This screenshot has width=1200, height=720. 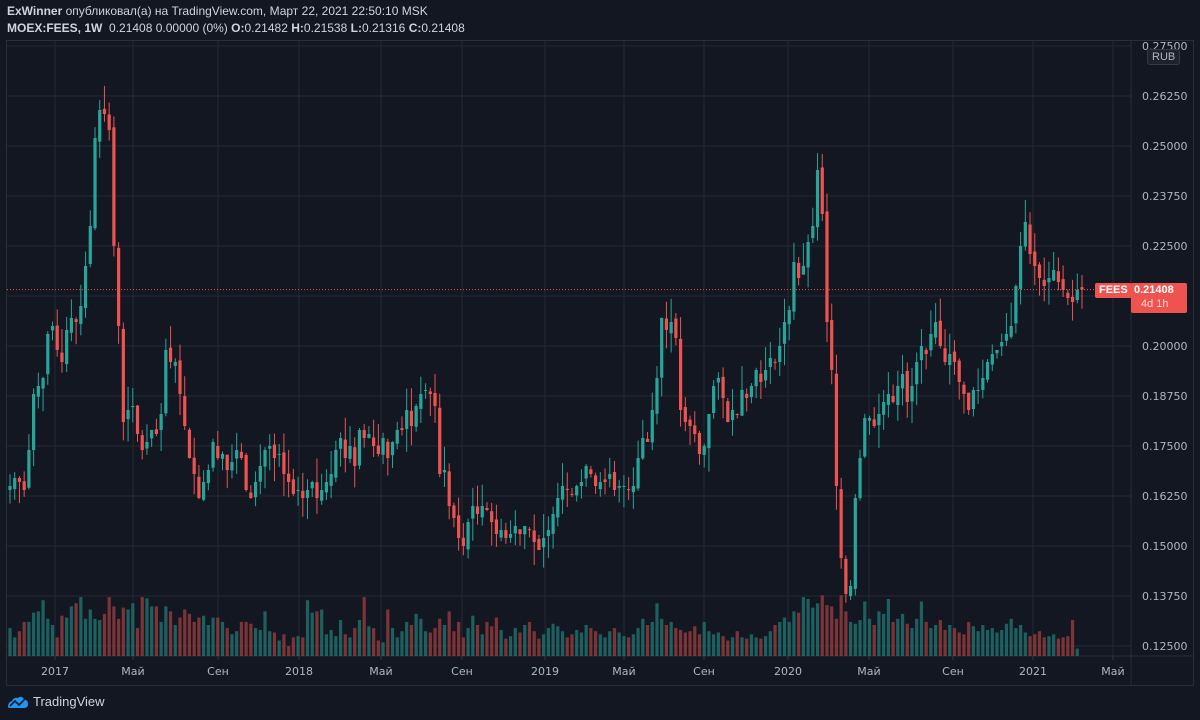 What do you see at coordinates (1155, 304) in the screenshot?
I see `bar-countdown: 4d 1h` at bounding box center [1155, 304].